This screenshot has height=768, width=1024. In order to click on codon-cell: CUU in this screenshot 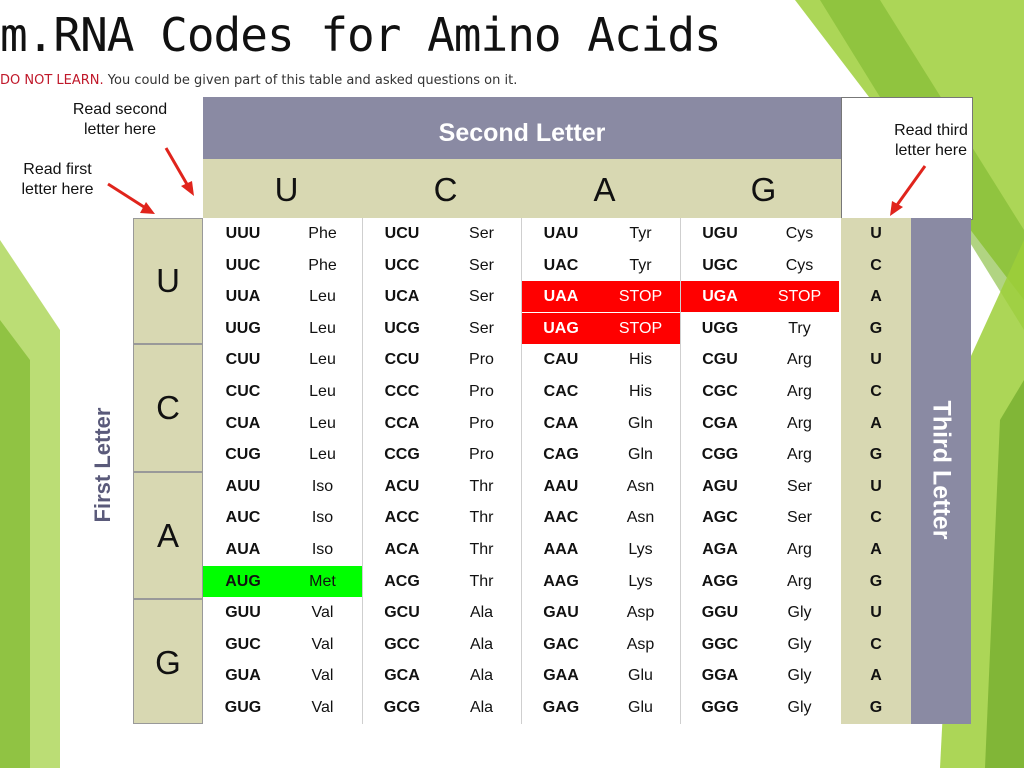, I will do `click(243, 360)`.